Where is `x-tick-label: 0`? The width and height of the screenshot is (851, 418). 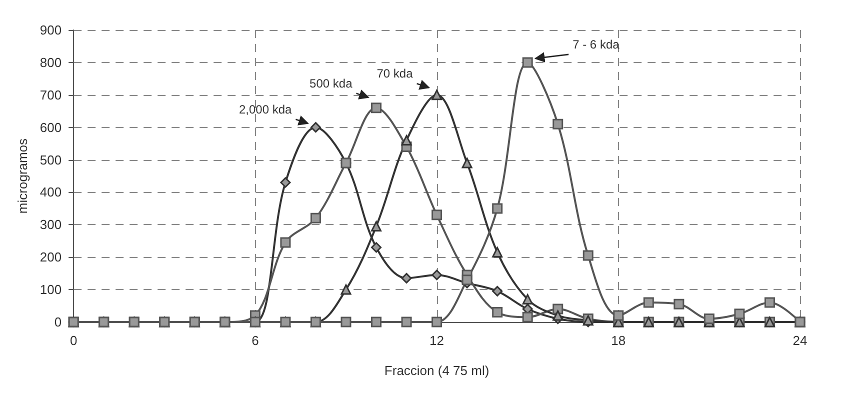 x-tick-label: 0 is located at coordinates (74, 340).